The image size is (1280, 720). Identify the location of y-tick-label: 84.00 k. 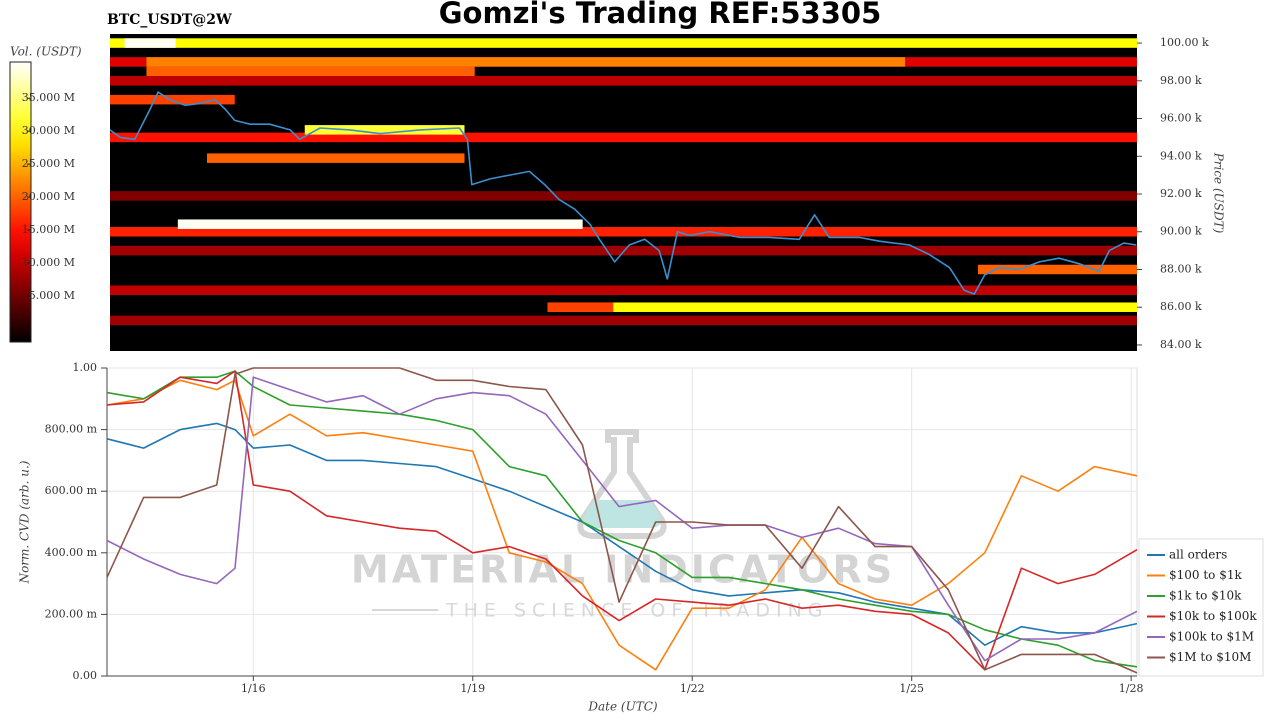
(1181, 344).